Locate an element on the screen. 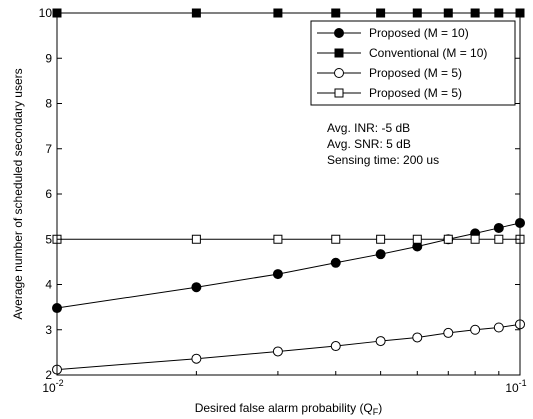 The image size is (533, 419). legend-box is located at coordinates (413, 63).